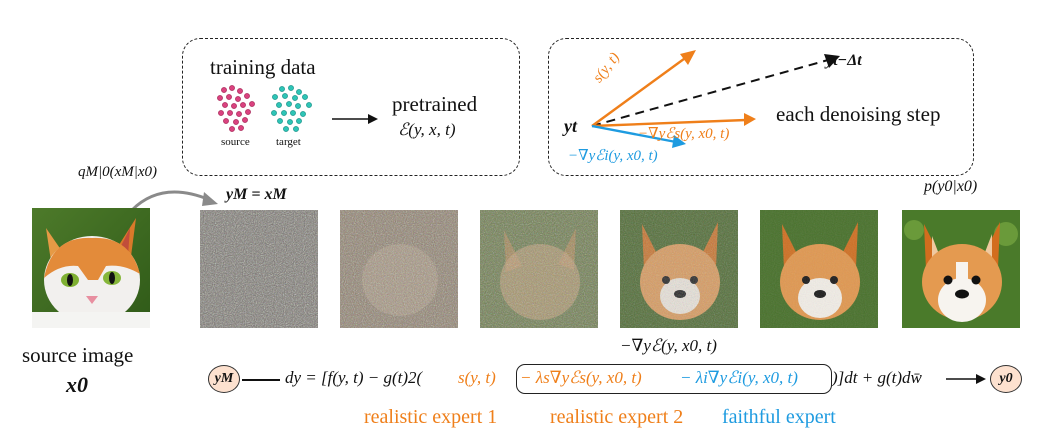 The image size is (1046, 442). I want to click on target-label: target, so click(288, 142).